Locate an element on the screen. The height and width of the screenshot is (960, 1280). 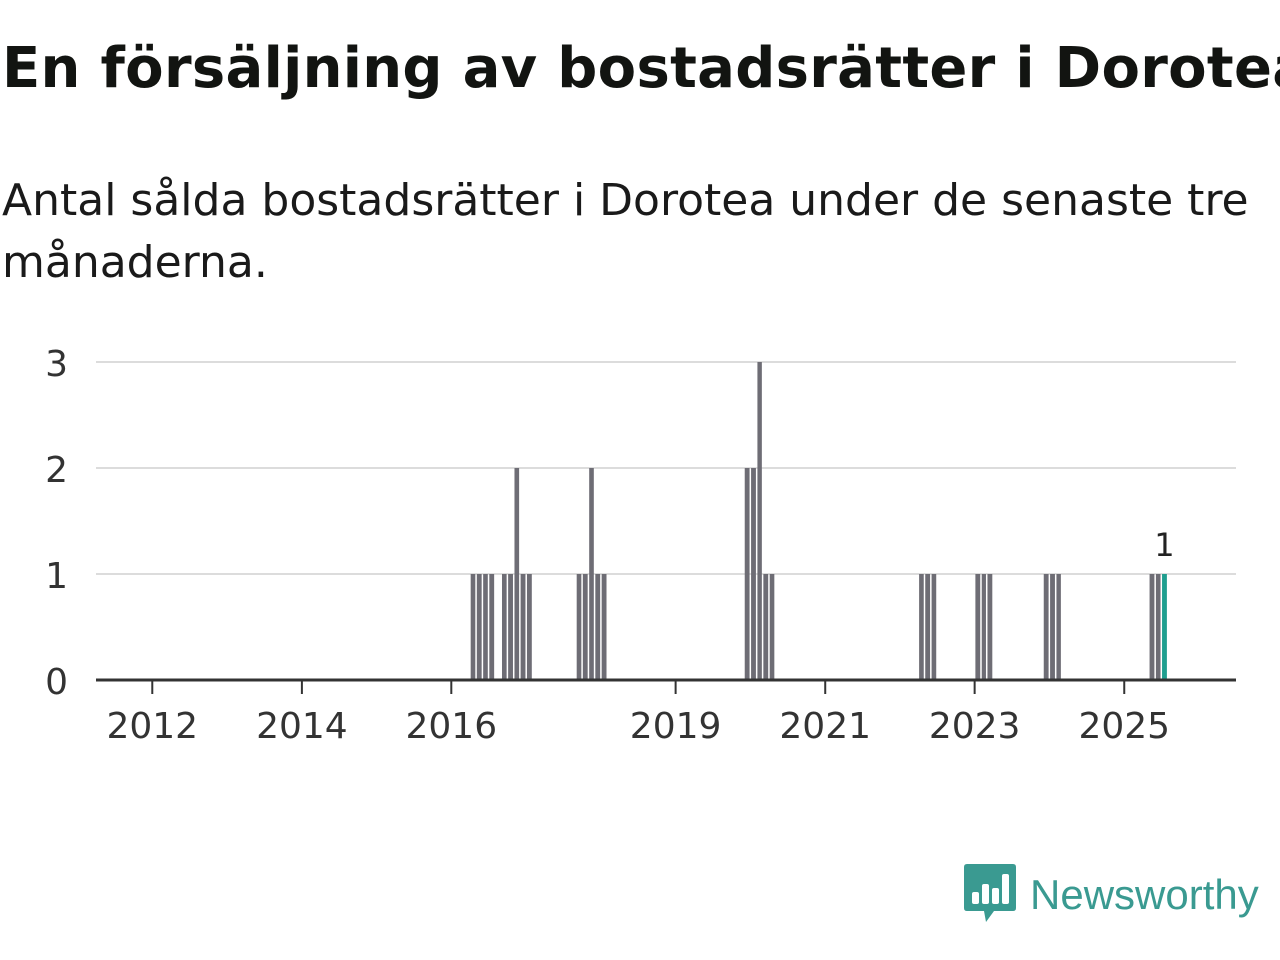
y-tick-label: 3 is located at coordinates (56, 364).